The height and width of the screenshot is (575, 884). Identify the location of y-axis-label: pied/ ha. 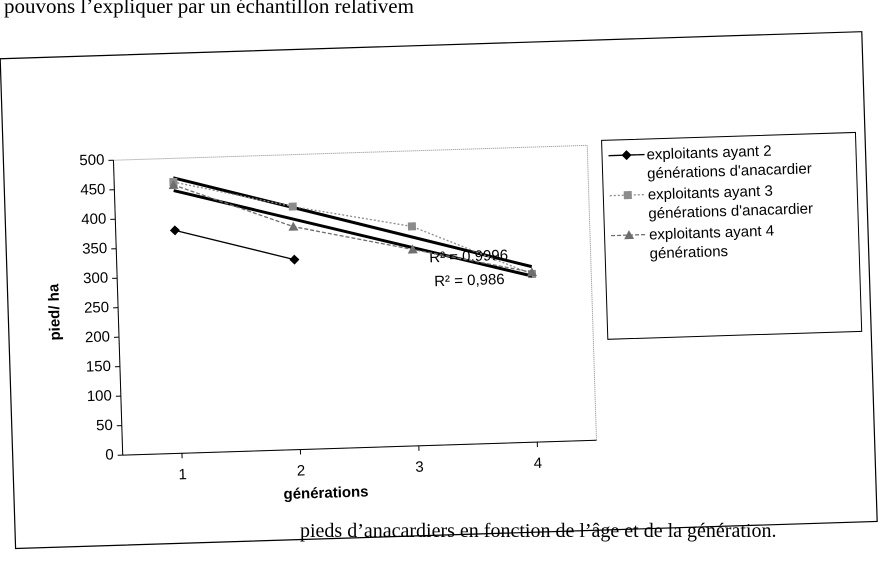
(54, 312).